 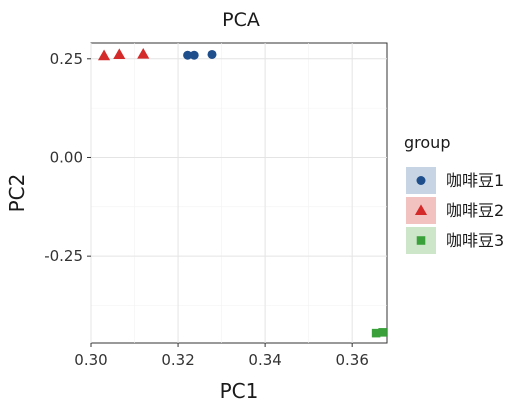 I want to click on legend-label-2: 咖啡豆2, so click(x=475, y=210).